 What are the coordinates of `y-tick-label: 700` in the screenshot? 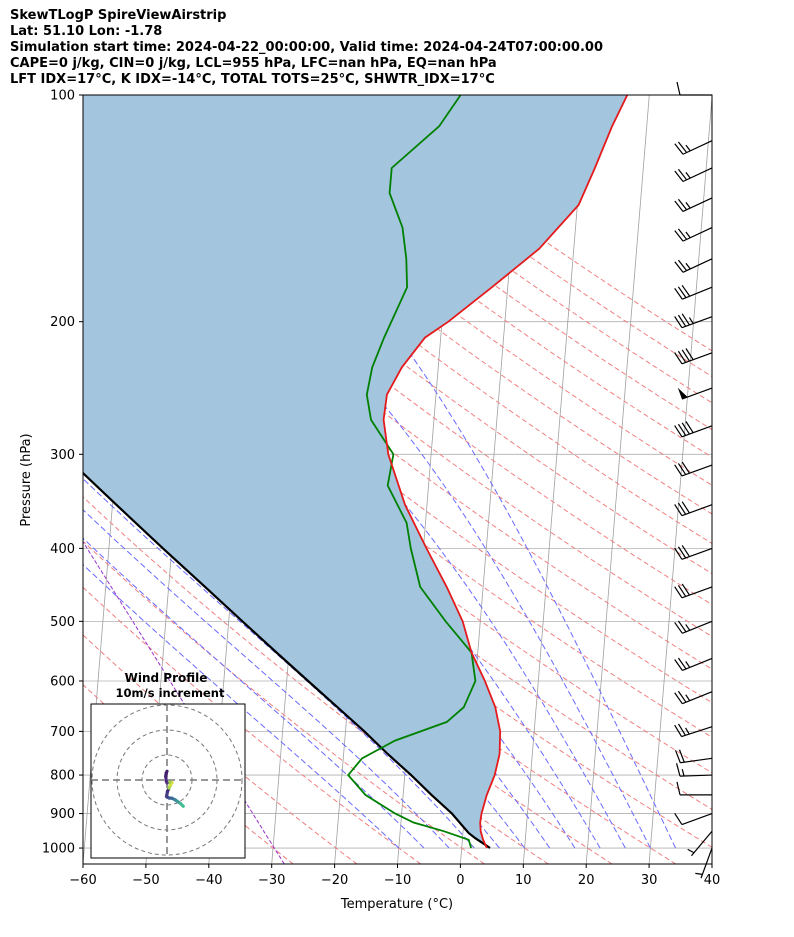 It's located at (62, 732).